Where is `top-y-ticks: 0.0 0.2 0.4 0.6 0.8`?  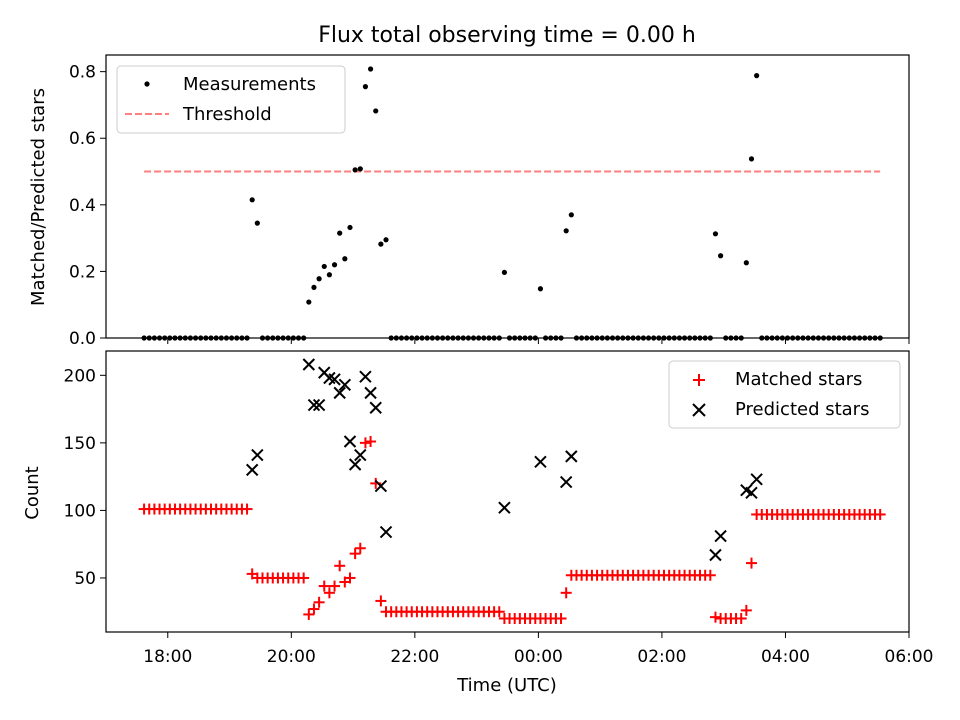
top-y-ticks: 0.0 0.2 0.4 0.6 0.8 is located at coordinates (87, 206).